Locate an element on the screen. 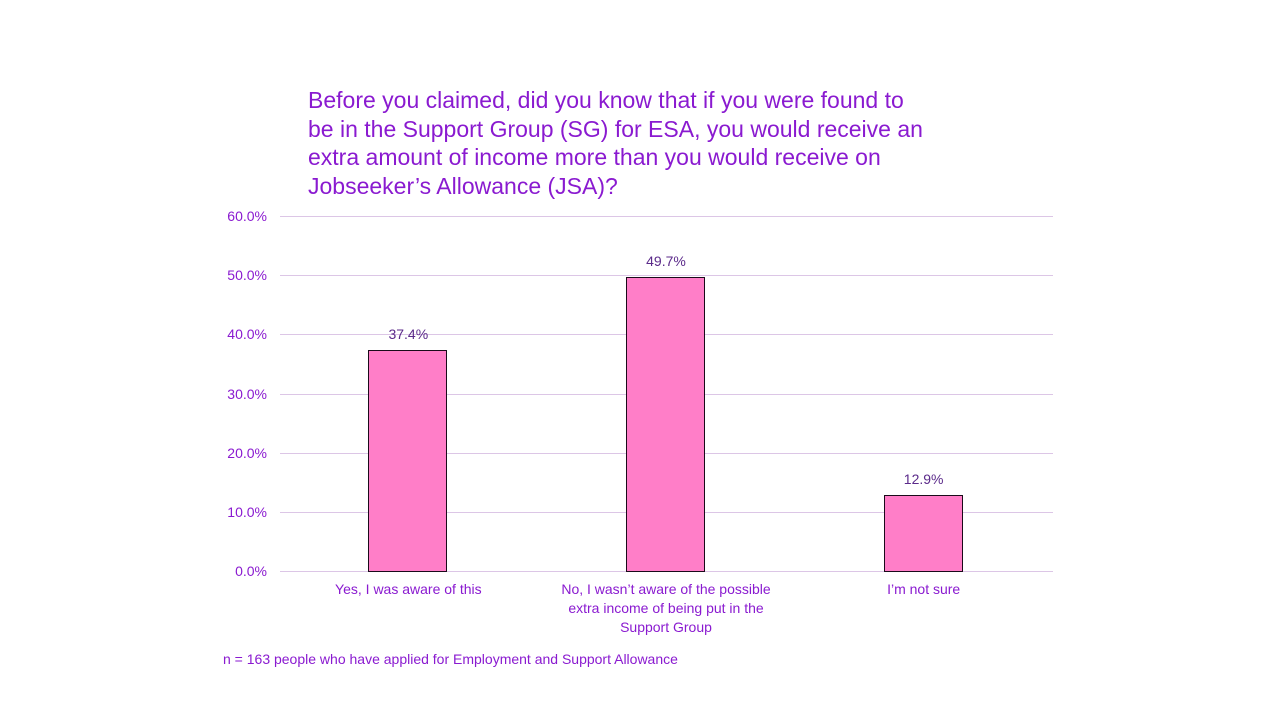 Image resolution: width=1280 pixels, height=720 pixels. data-label: 12.9% is located at coordinates (923, 478).